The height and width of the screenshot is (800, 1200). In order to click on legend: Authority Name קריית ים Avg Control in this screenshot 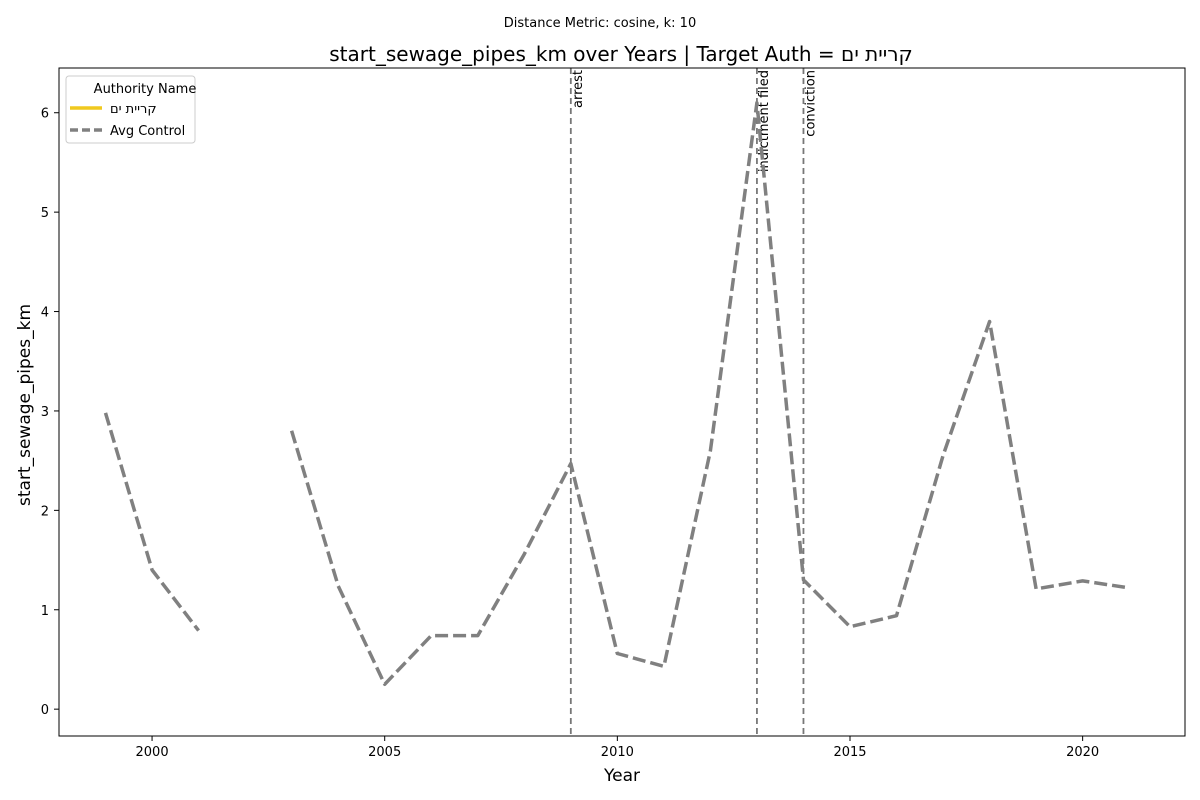, I will do `click(131, 109)`.